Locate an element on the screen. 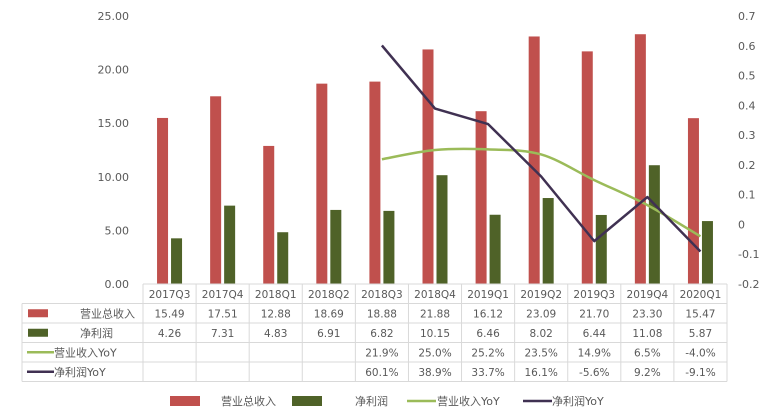 The image size is (767, 420). y-right-tick-label: -0.2 is located at coordinates (748, 284).